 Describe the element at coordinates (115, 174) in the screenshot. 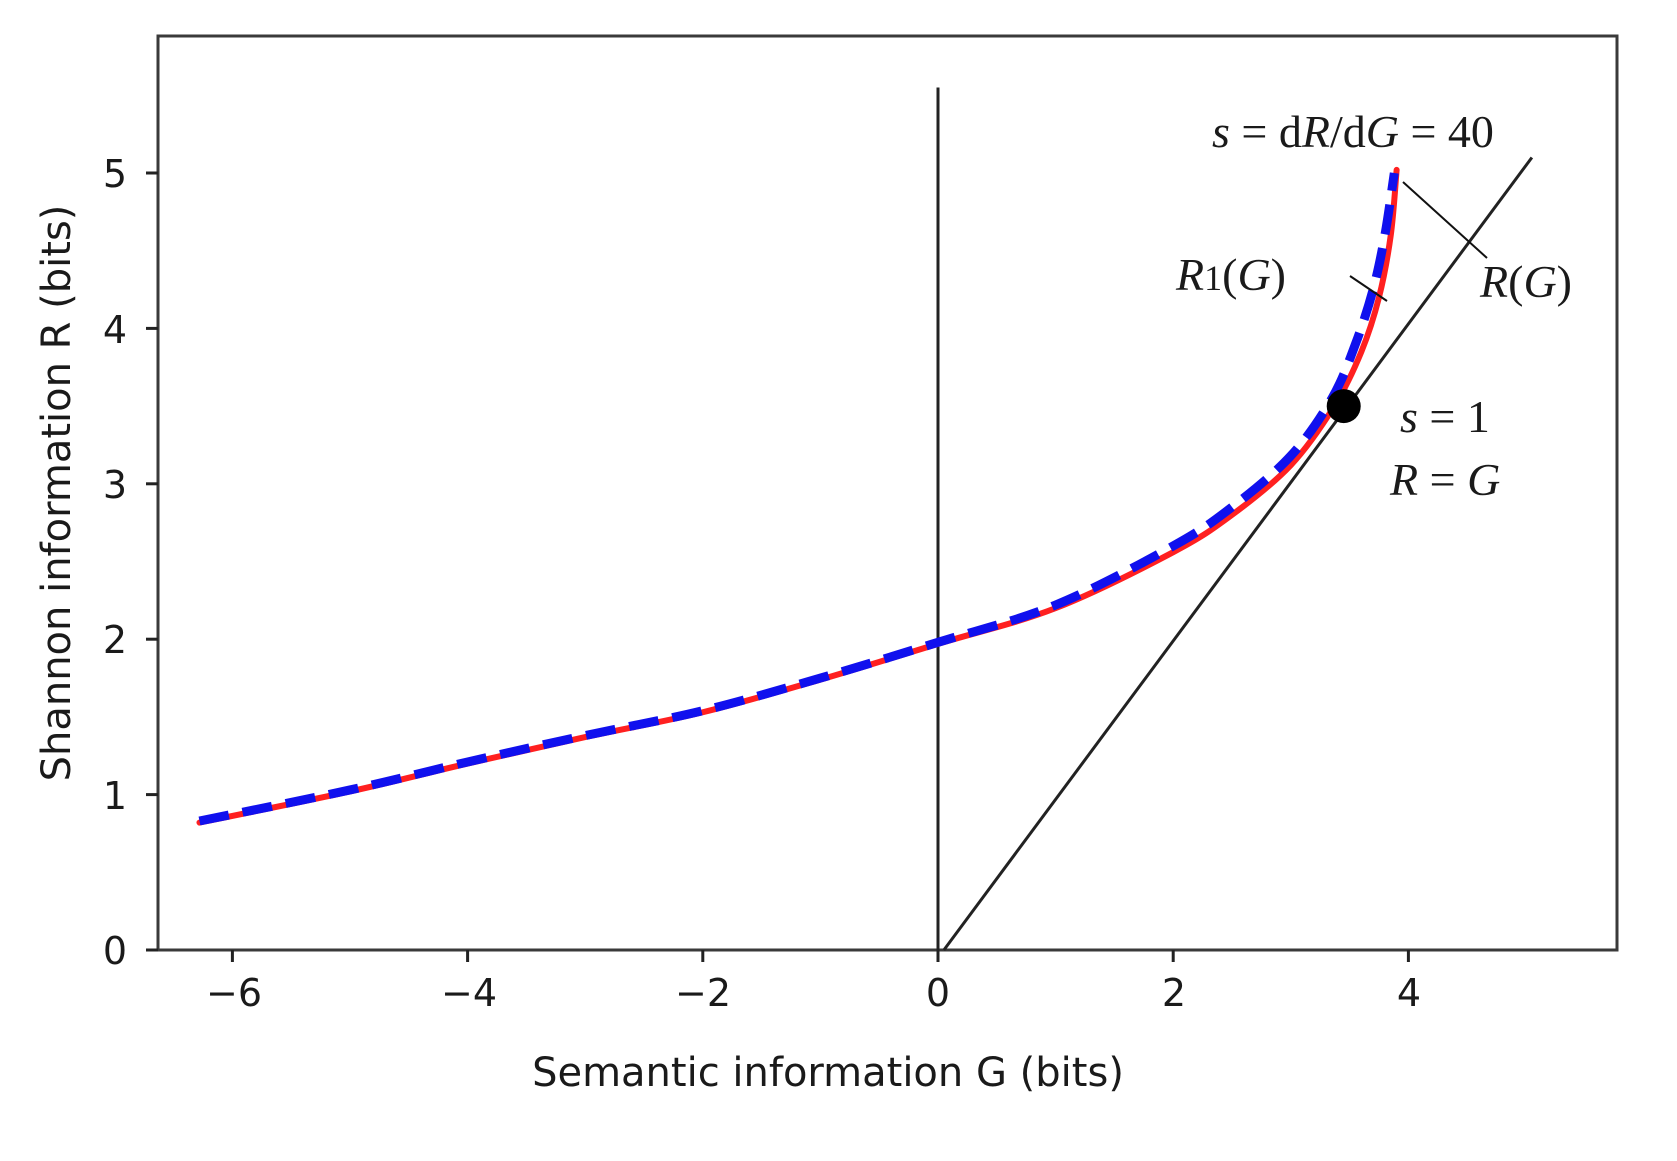

I see `y-tick-label: 5` at that location.